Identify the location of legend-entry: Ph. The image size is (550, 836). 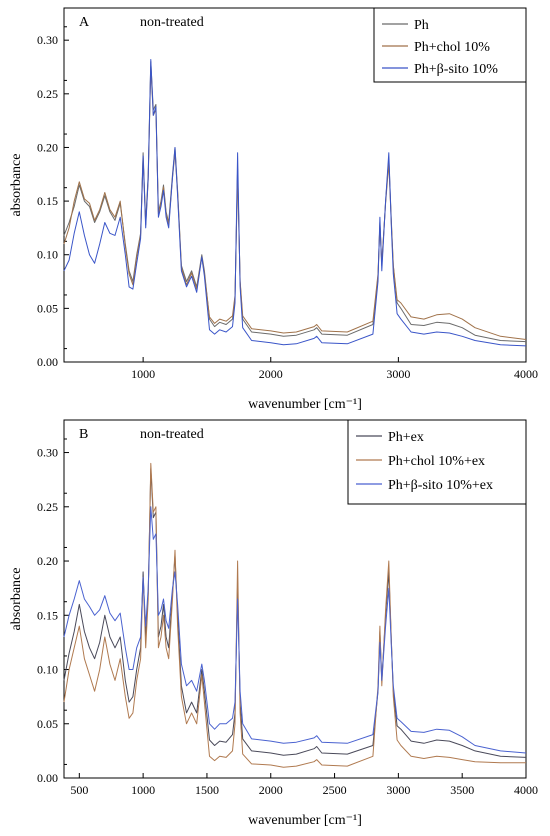
(421, 25).